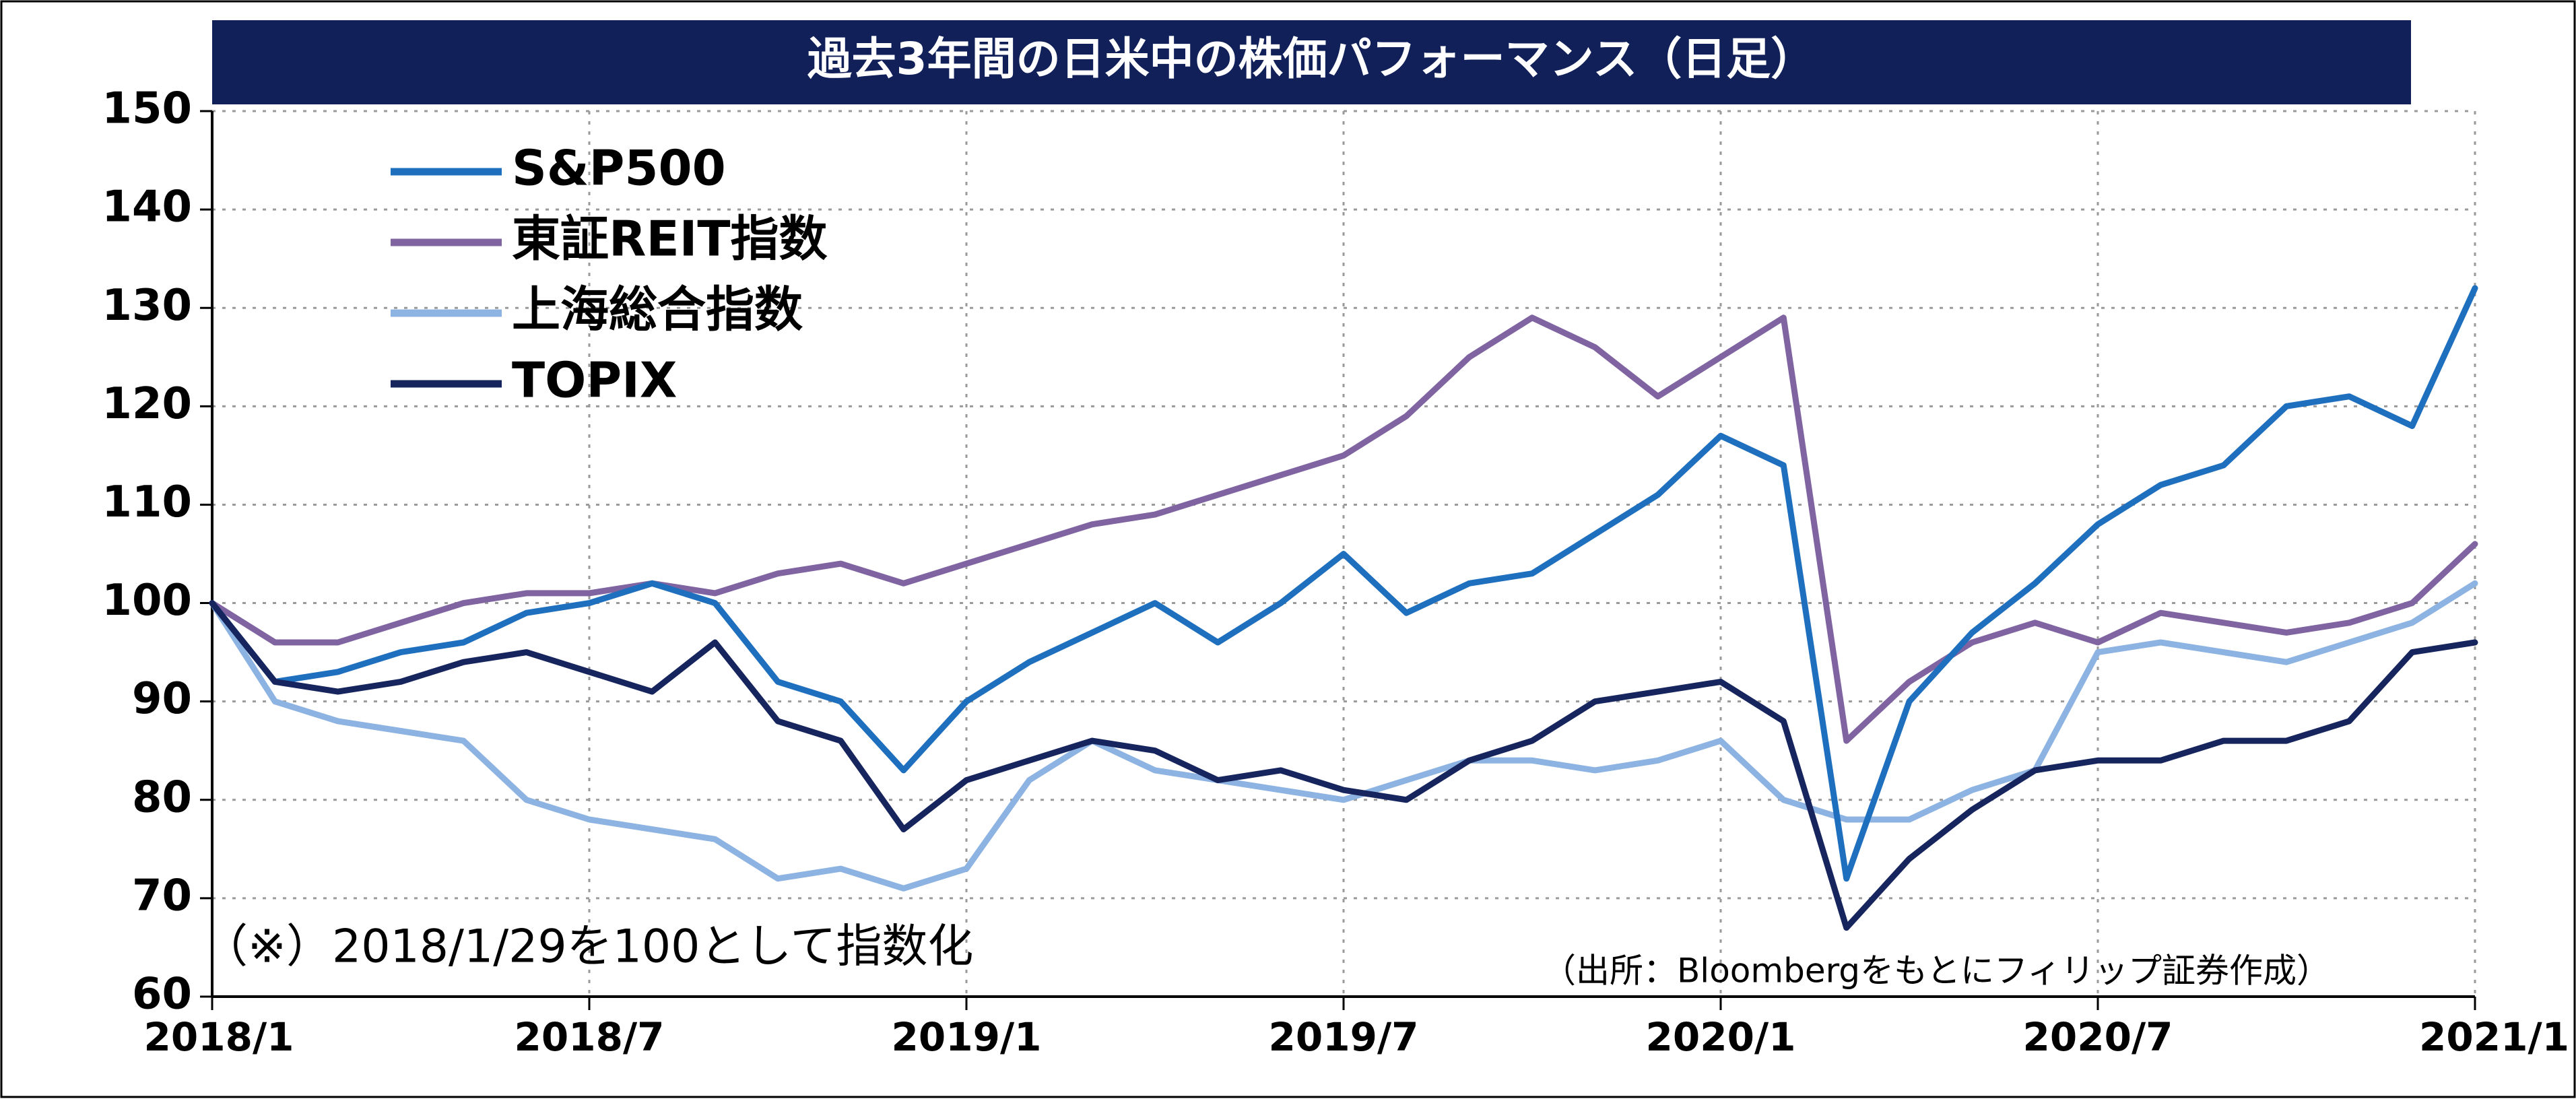  I want to click on x-tick-label: 2018/7, so click(590, 1037).